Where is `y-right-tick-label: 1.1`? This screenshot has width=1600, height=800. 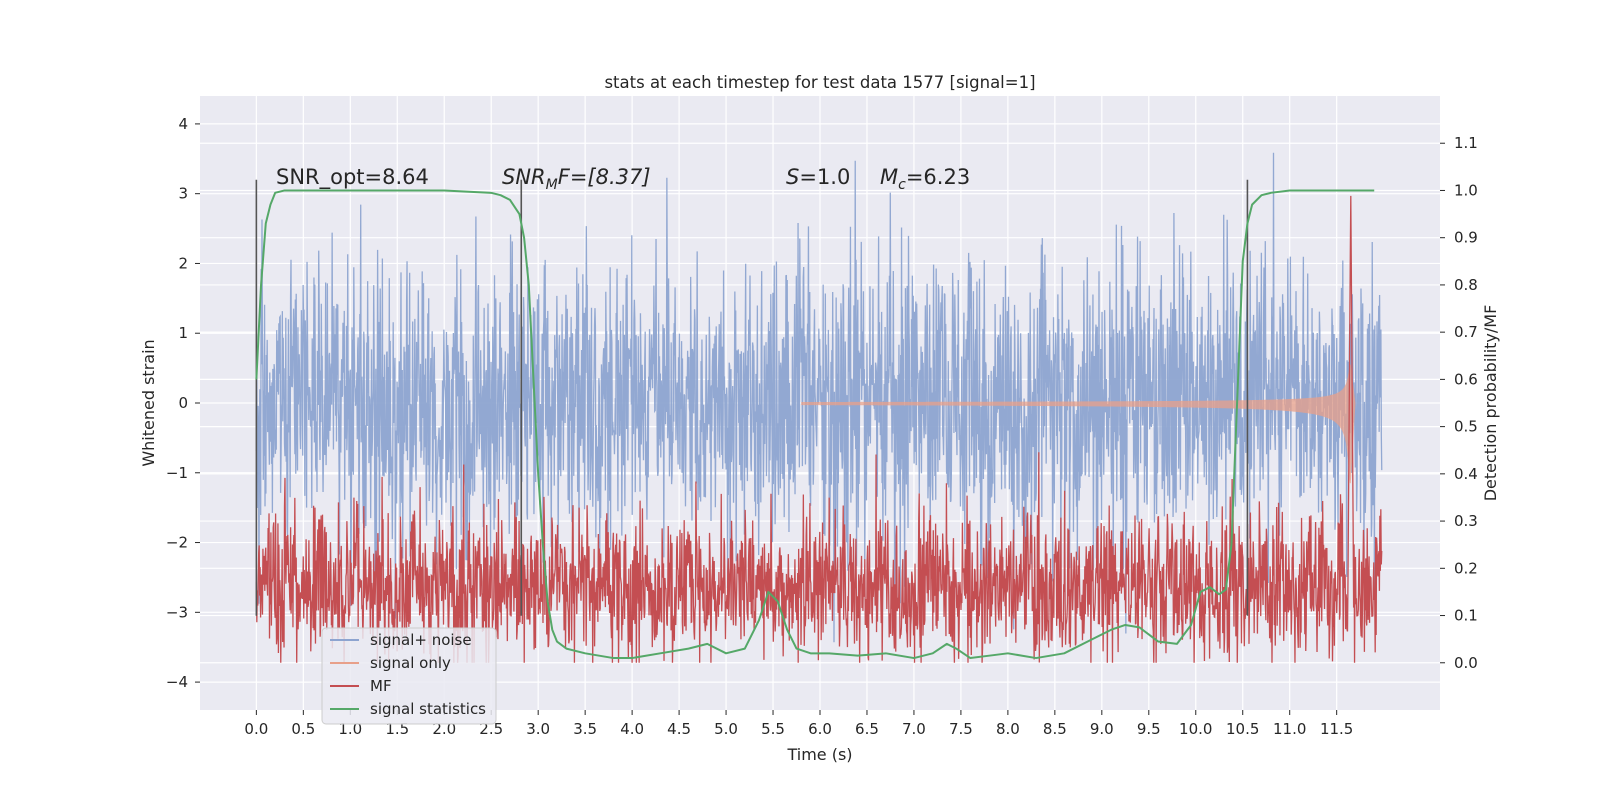 y-right-tick-label: 1.1 is located at coordinates (1466, 143).